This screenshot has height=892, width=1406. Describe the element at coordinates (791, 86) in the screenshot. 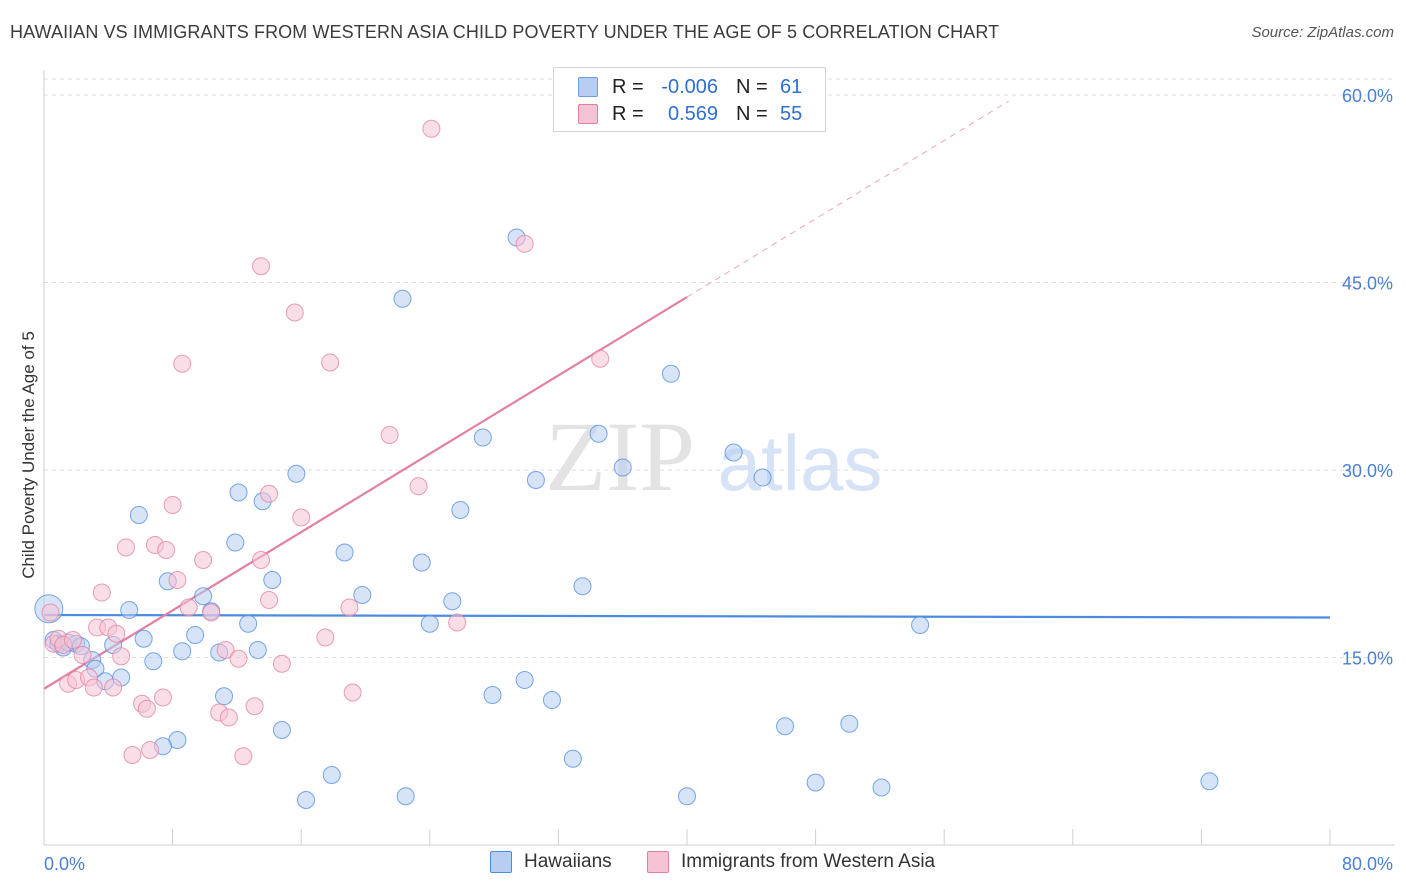

I see `n-value: 61` at that location.